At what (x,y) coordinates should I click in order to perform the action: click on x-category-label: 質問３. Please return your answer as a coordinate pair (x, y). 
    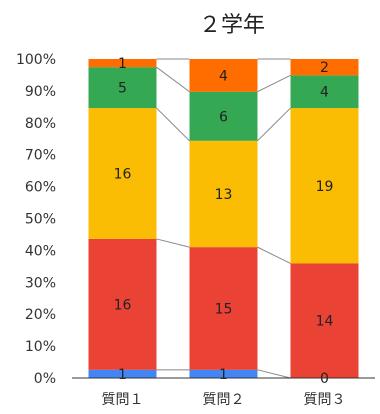
    Looking at the image, I should click on (325, 400).